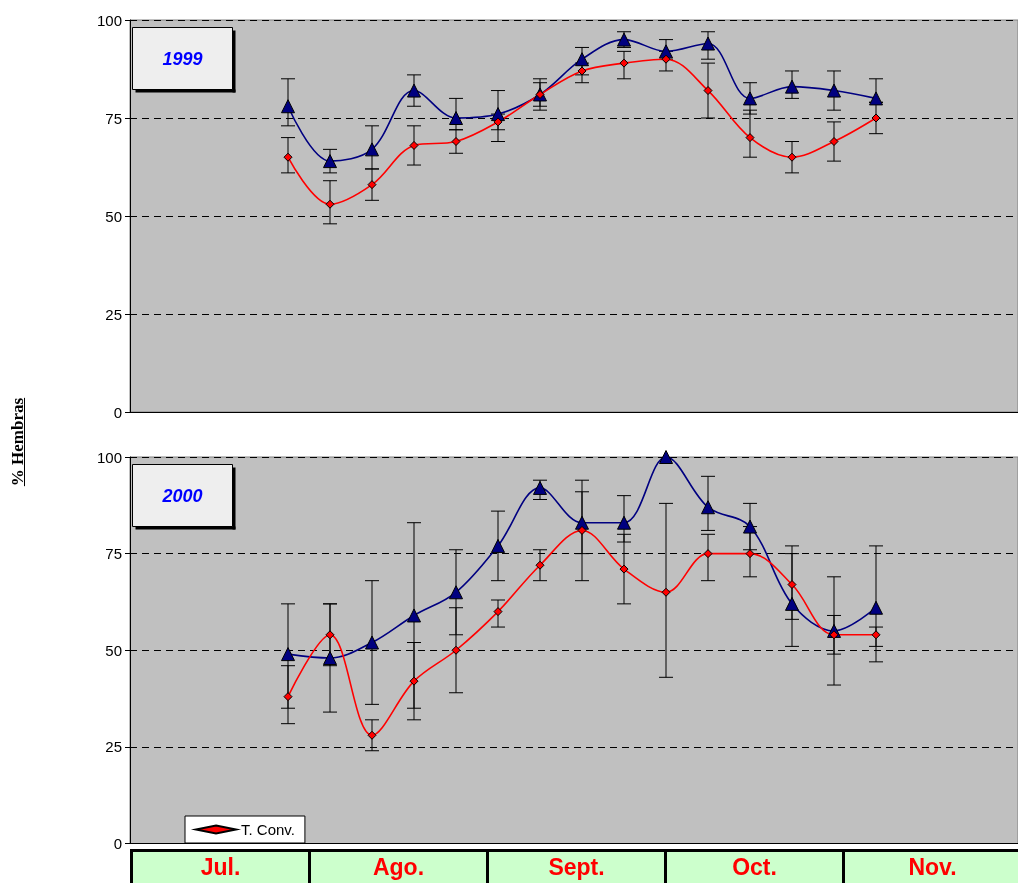 The height and width of the screenshot is (884, 1018). I want to click on text: Jul., so click(220, 866).